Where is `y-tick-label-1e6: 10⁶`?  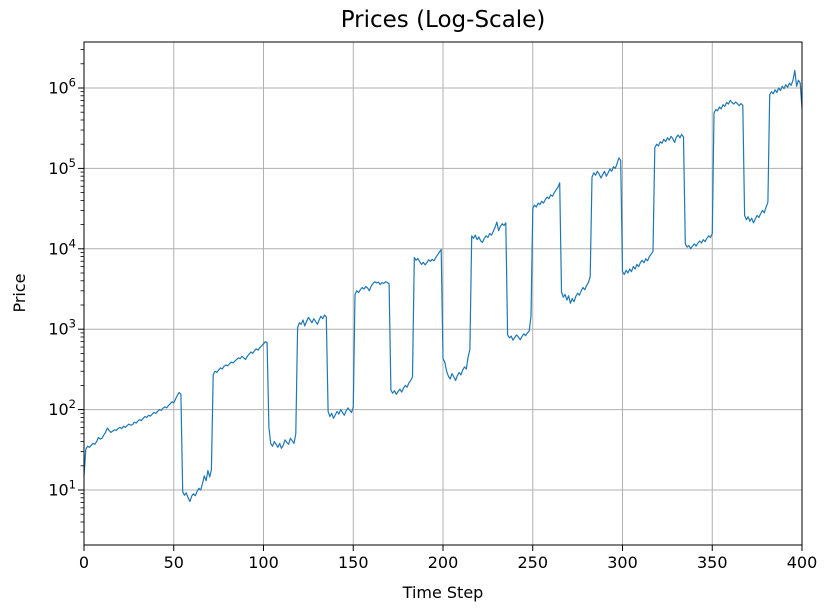
y-tick-label-1e6: 10⁶ is located at coordinates (62, 86).